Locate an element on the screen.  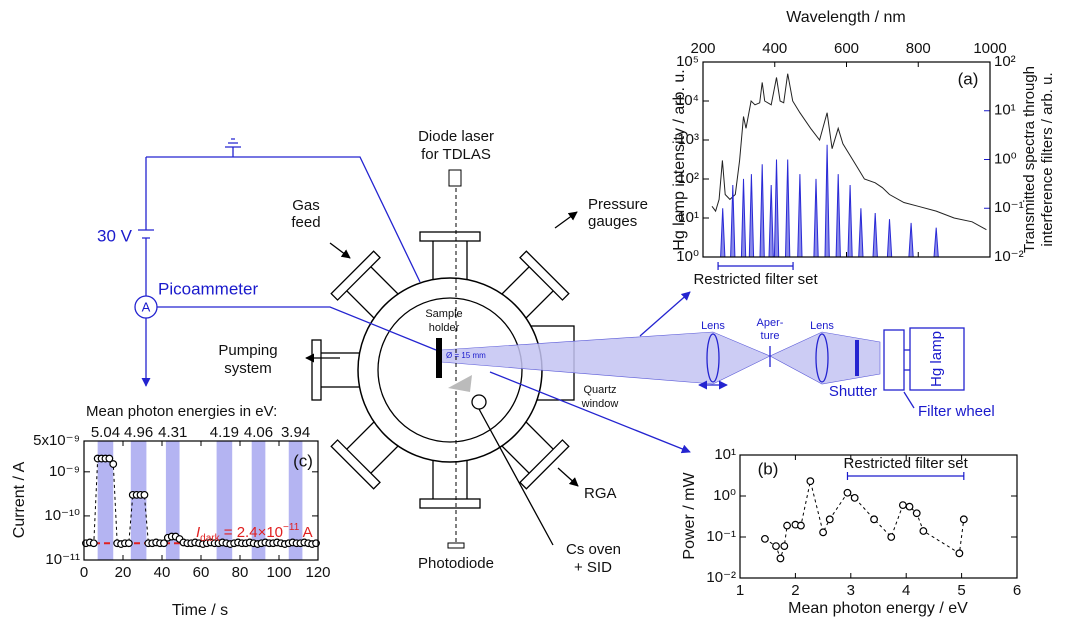
y2-tick-label: 10⁻² is located at coordinates (1009, 256).